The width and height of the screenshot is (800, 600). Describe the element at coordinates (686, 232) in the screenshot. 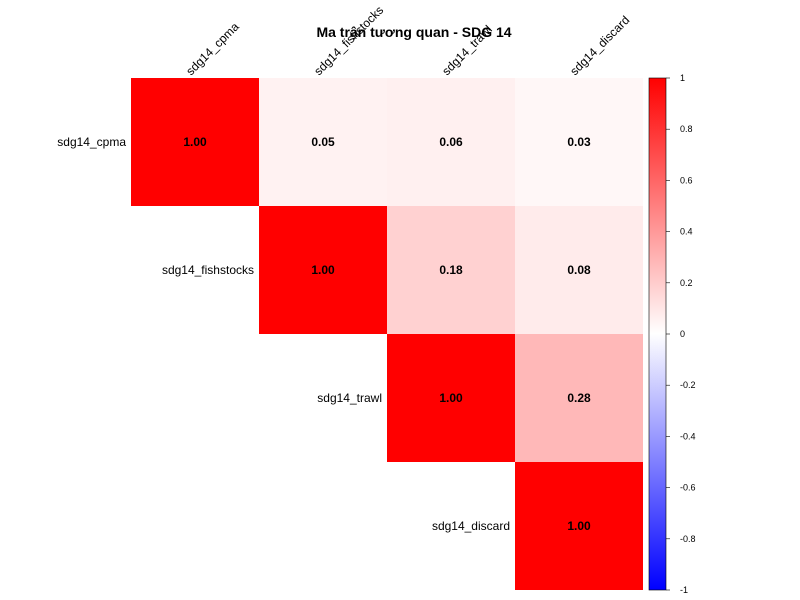

I see `colorbar-tick-label: 0.4` at that location.